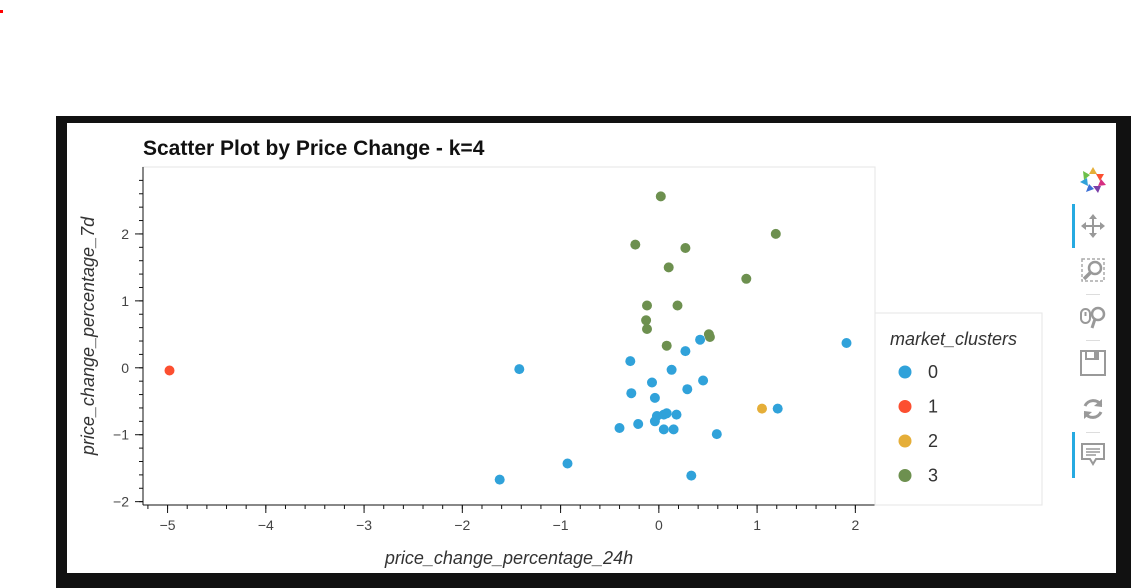 Image resolution: width=1131 pixels, height=588 pixels. What do you see at coordinates (121, 502) in the screenshot?
I see `y-tick-label: −2` at bounding box center [121, 502].